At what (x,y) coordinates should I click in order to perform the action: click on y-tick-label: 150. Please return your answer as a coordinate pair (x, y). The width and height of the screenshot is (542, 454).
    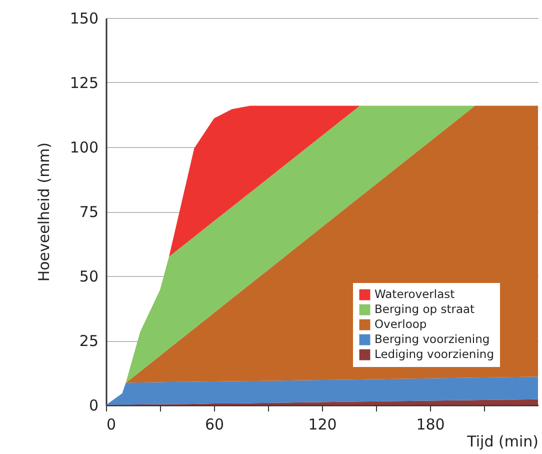
    Looking at the image, I should click on (84, 19).